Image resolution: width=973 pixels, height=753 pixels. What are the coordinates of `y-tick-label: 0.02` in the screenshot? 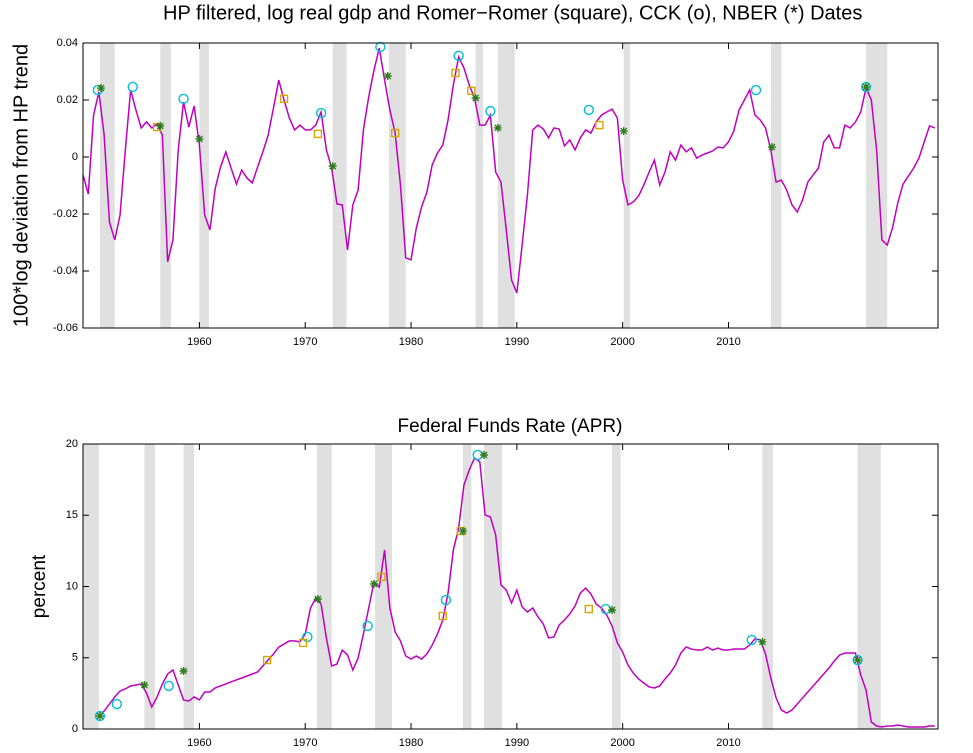 It's located at (67, 100).